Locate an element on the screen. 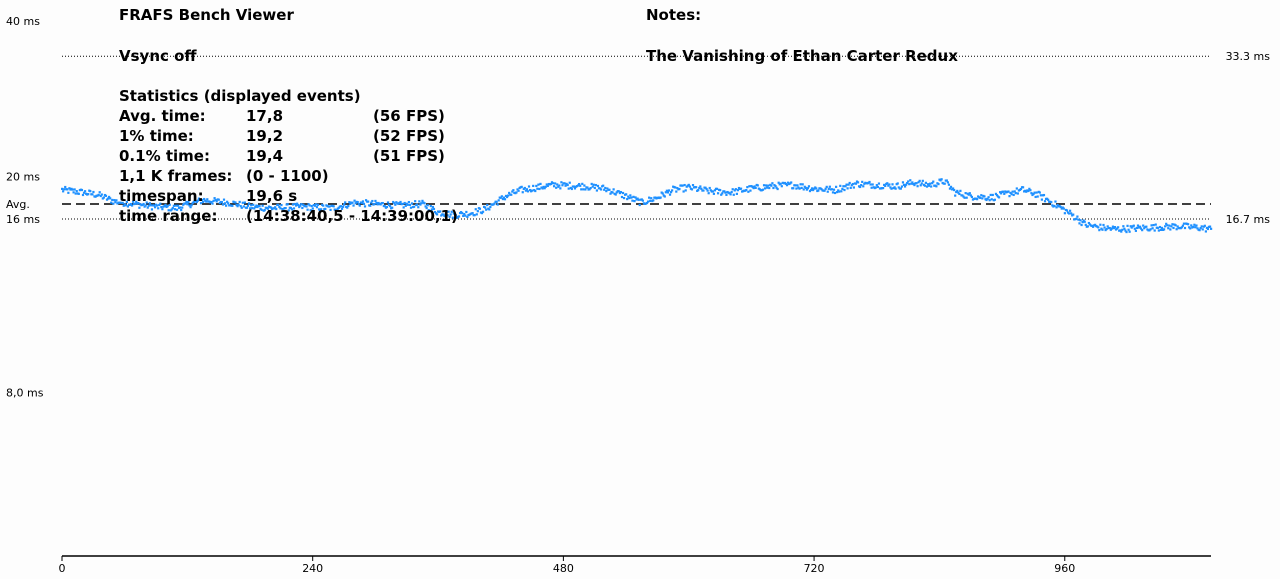 Image resolution: width=1280 pixels, height=579 pixels. stat-label: 1% time: is located at coordinates (156, 136).